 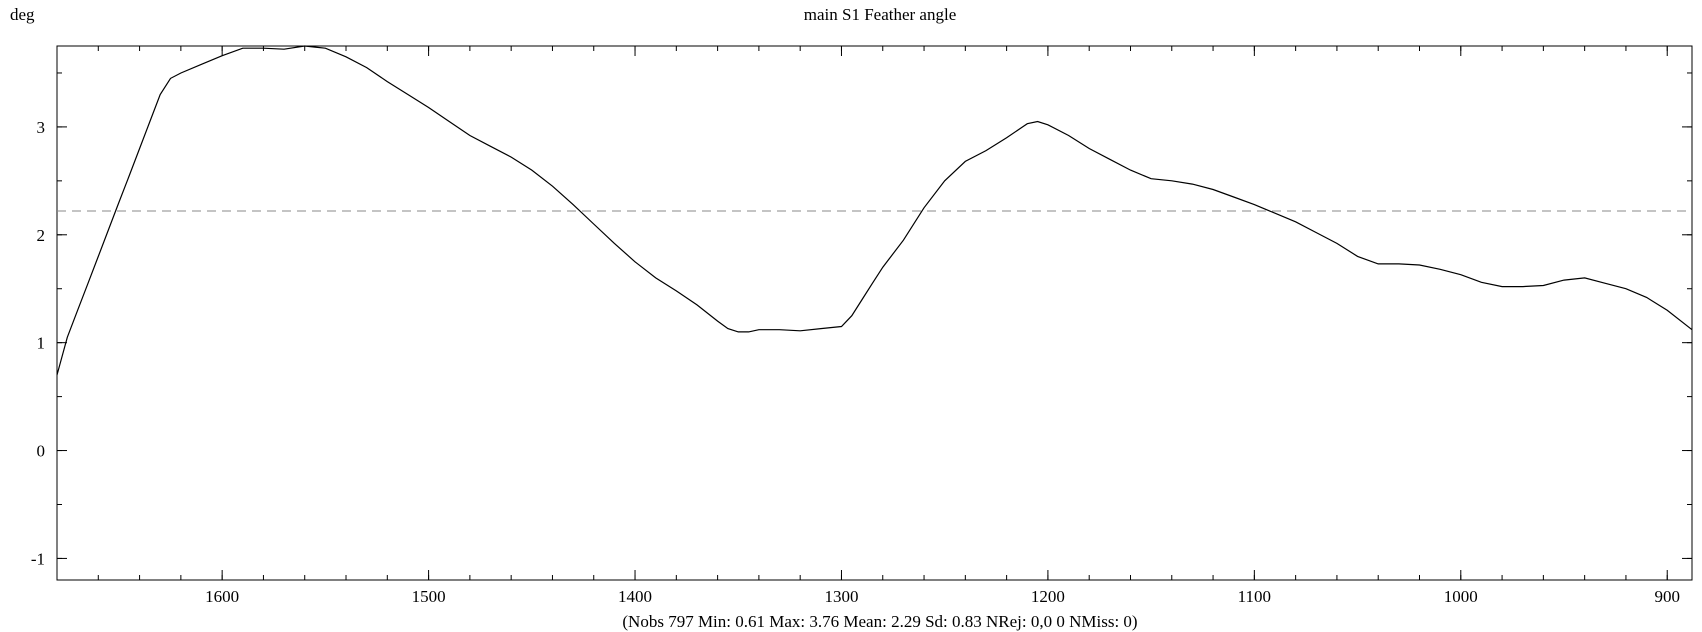 I want to click on x-tick-label: 1000, so click(x=1461, y=596).